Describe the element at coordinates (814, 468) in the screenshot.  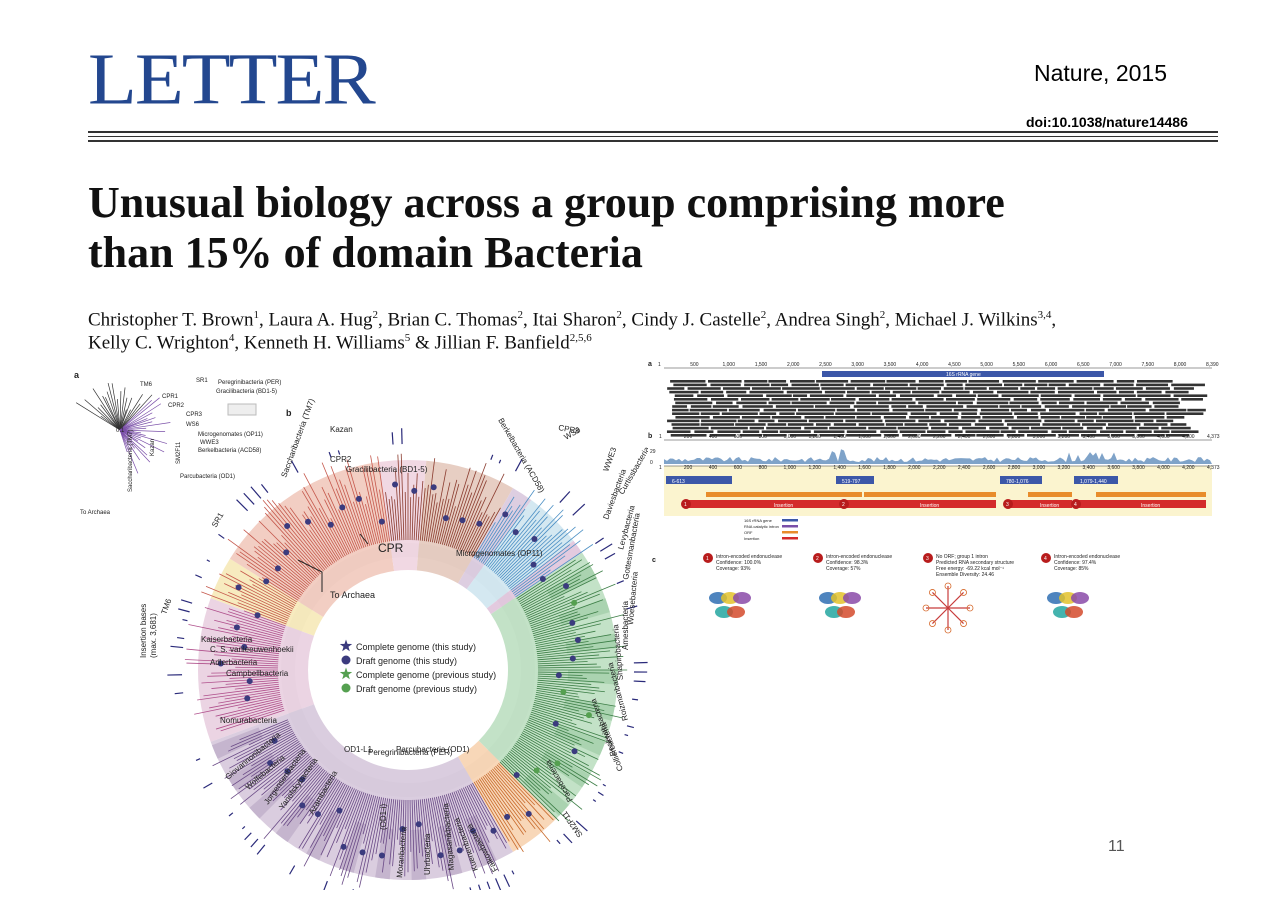
I see `scale-tick: 1,200` at that location.